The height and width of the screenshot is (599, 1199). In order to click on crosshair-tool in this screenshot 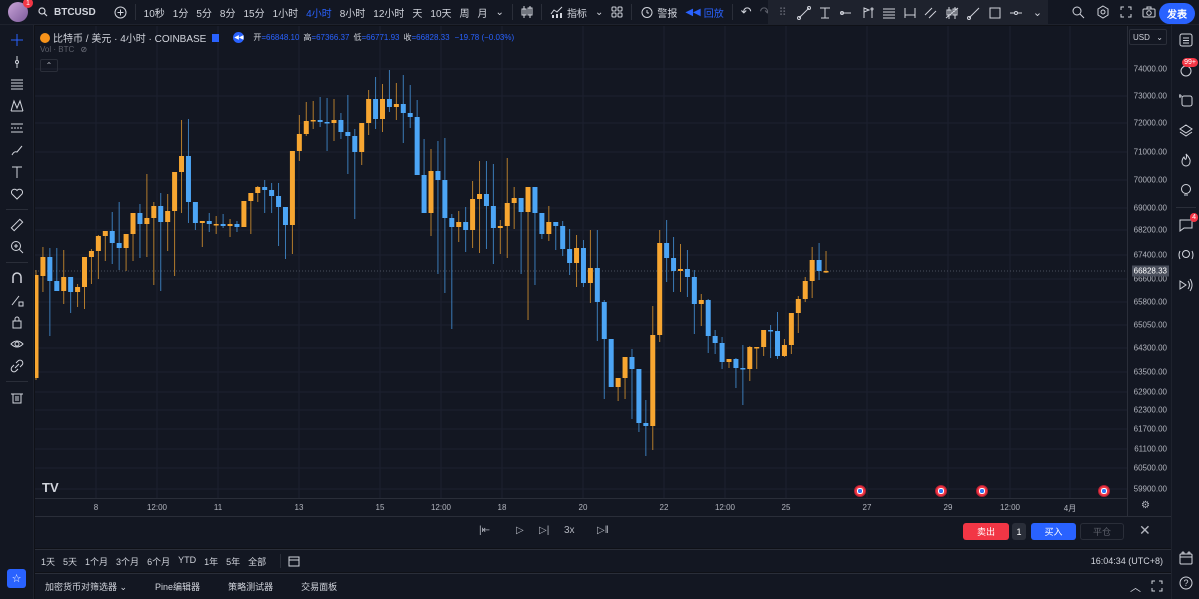, I will do `click(17, 40)`.